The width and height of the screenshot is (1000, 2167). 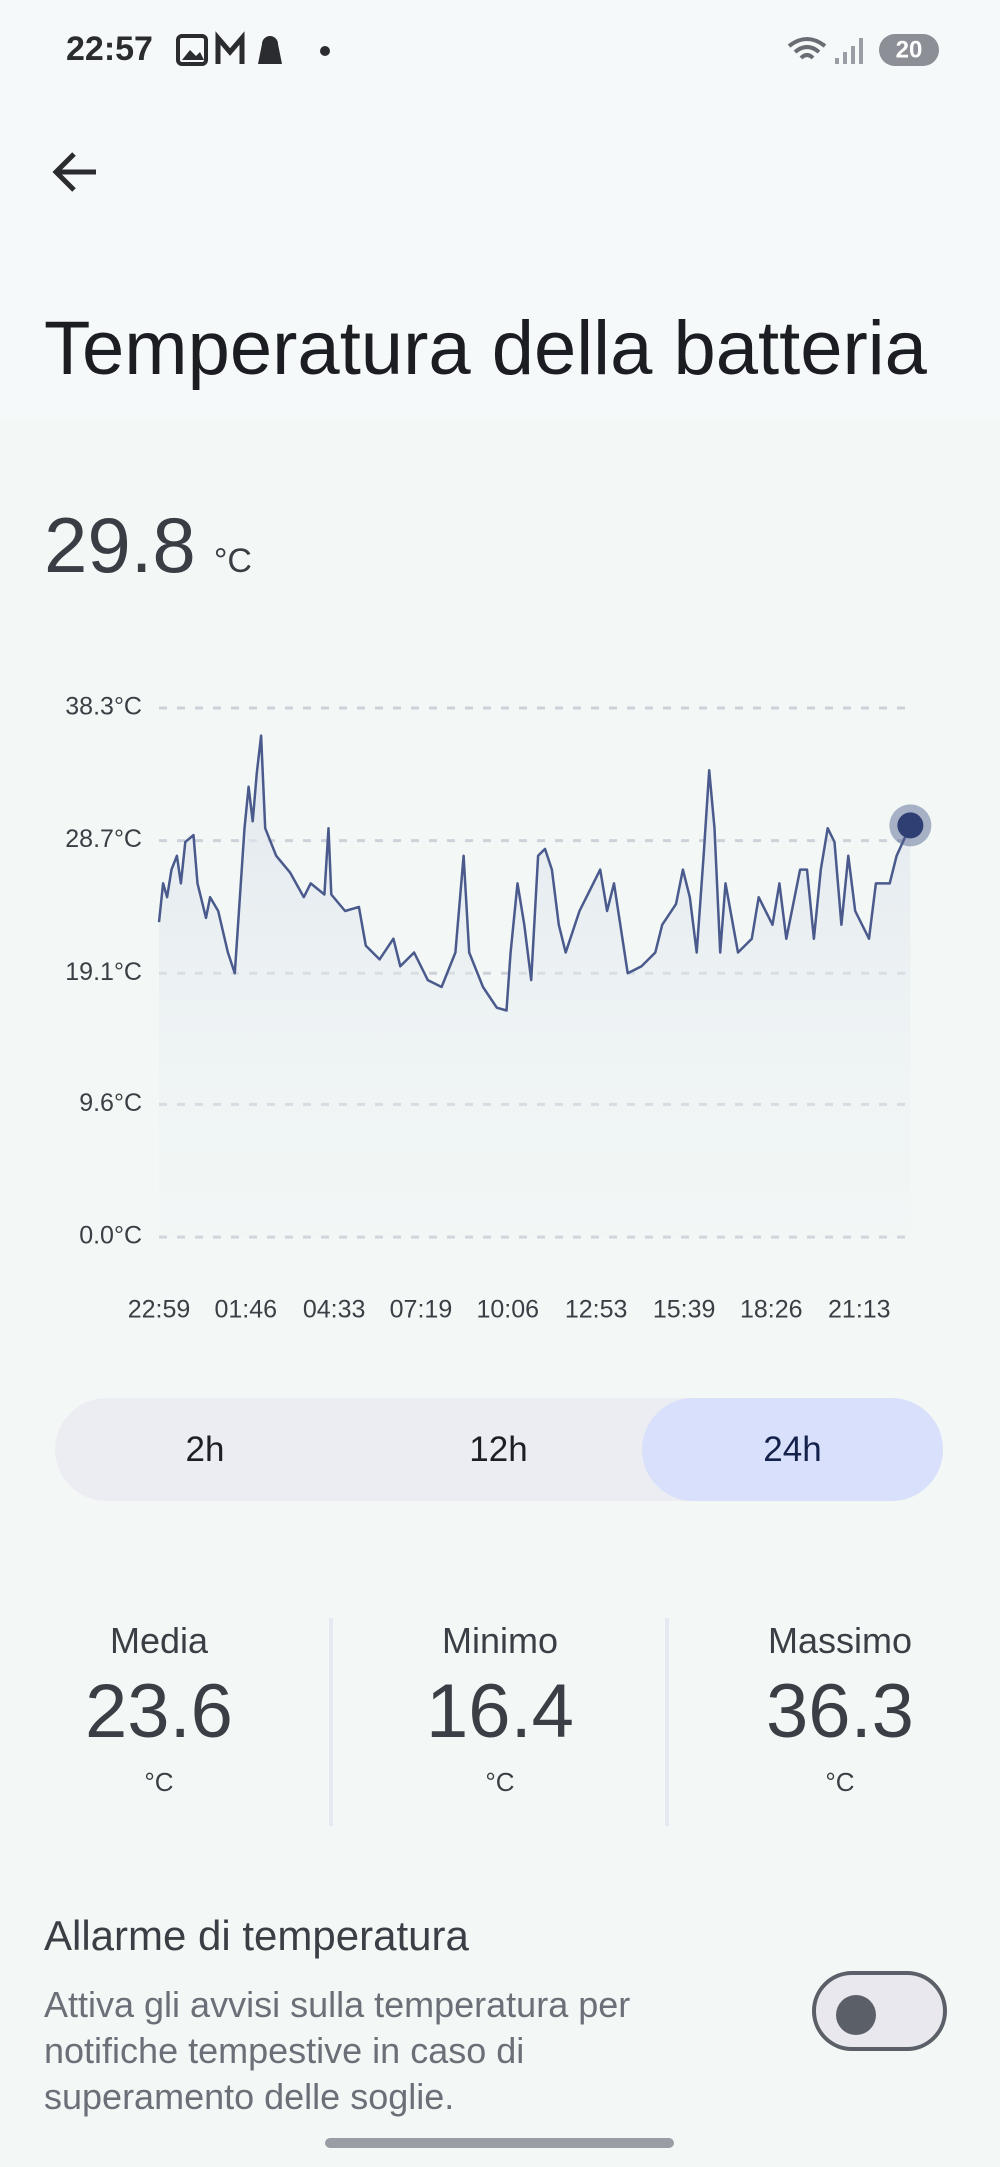 What do you see at coordinates (230, 47) in the screenshot?
I see `icon-mail` at bounding box center [230, 47].